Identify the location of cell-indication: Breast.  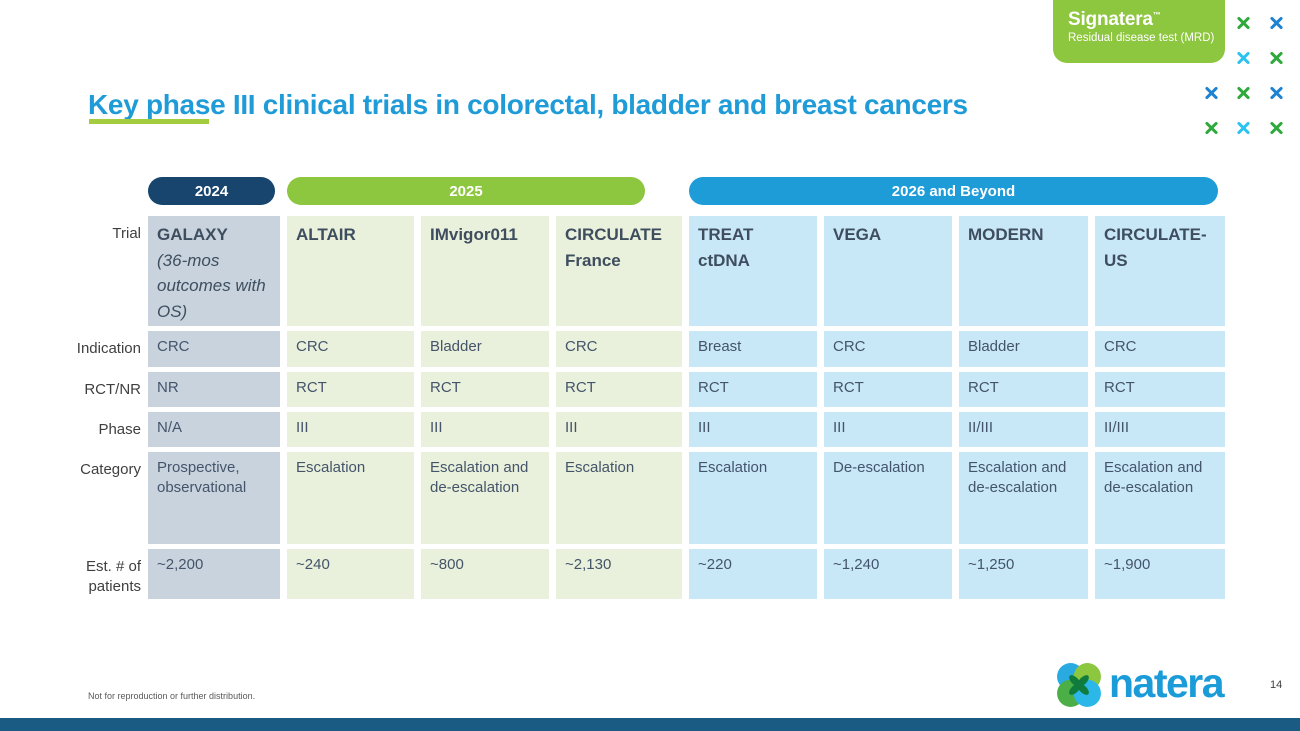
(753, 349).